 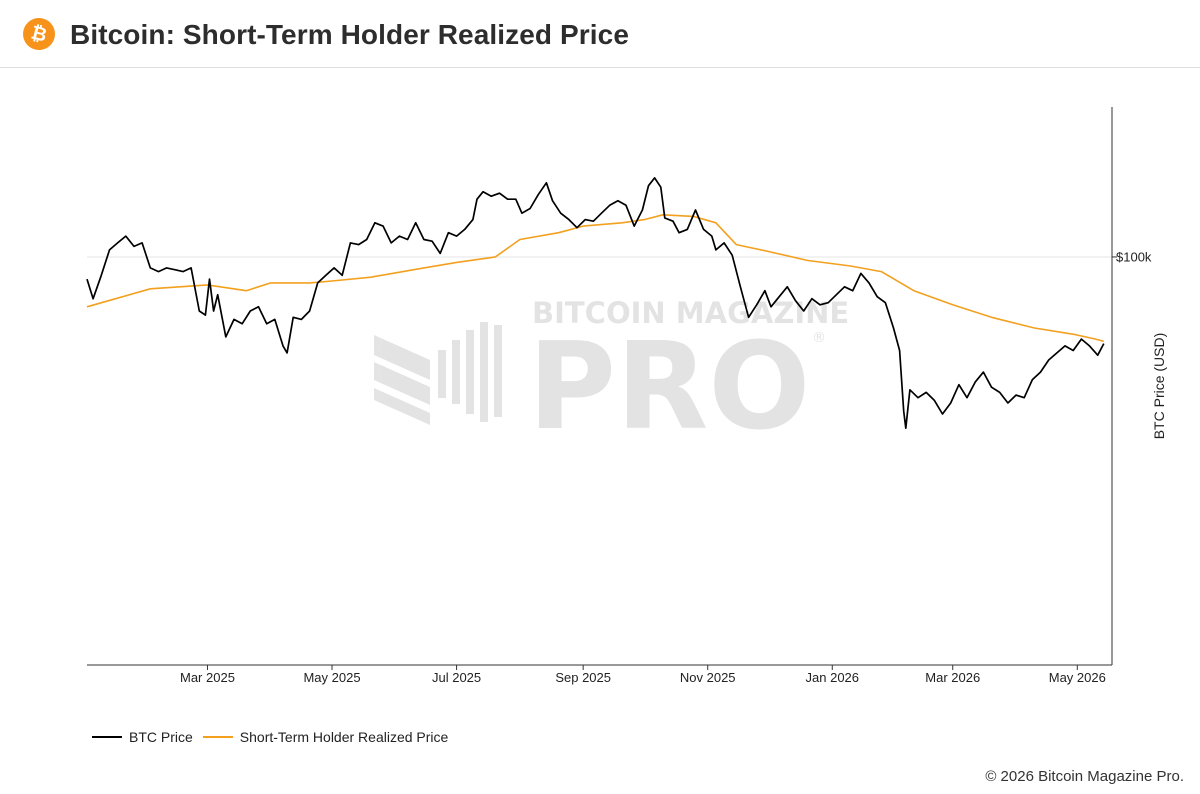 What do you see at coordinates (1084, 776) in the screenshot?
I see `copyright-footer: © 2026 Bitcoin Magazine Pro.` at bounding box center [1084, 776].